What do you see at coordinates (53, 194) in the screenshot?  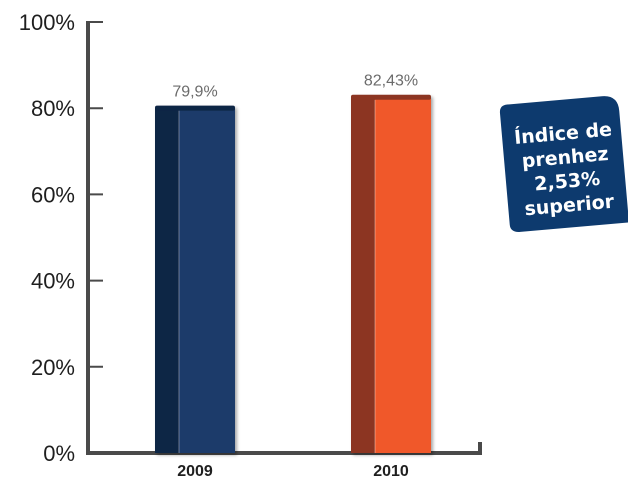 I see `y-tick-label: 60%` at bounding box center [53, 194].